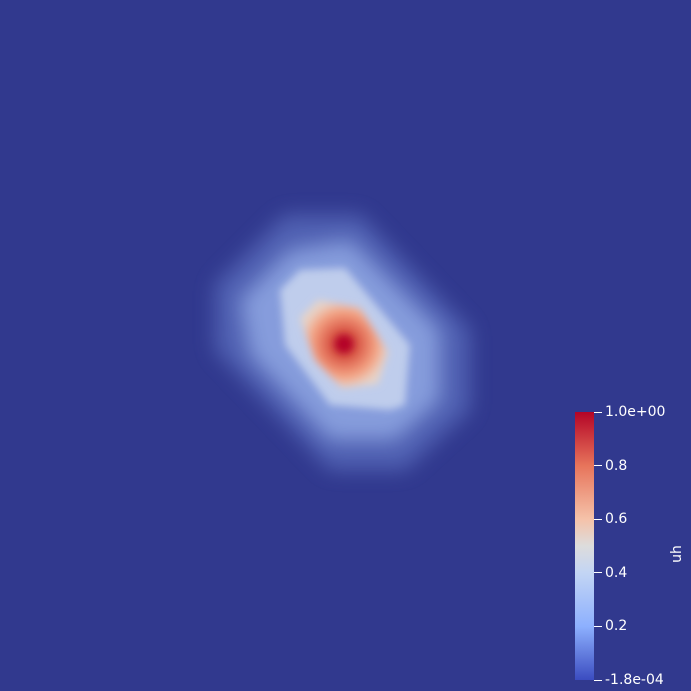  Describe the element at coordinates (616, 465) in the screenshot. I see `colorbar-tick-label: 0.8` at that location.